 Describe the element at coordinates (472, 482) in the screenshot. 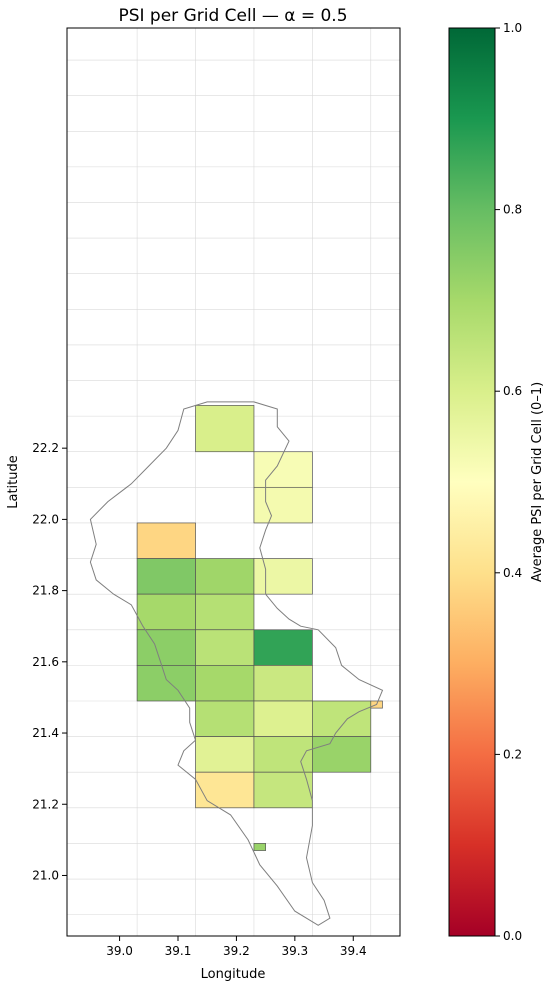

I see `colorbar` at that location.